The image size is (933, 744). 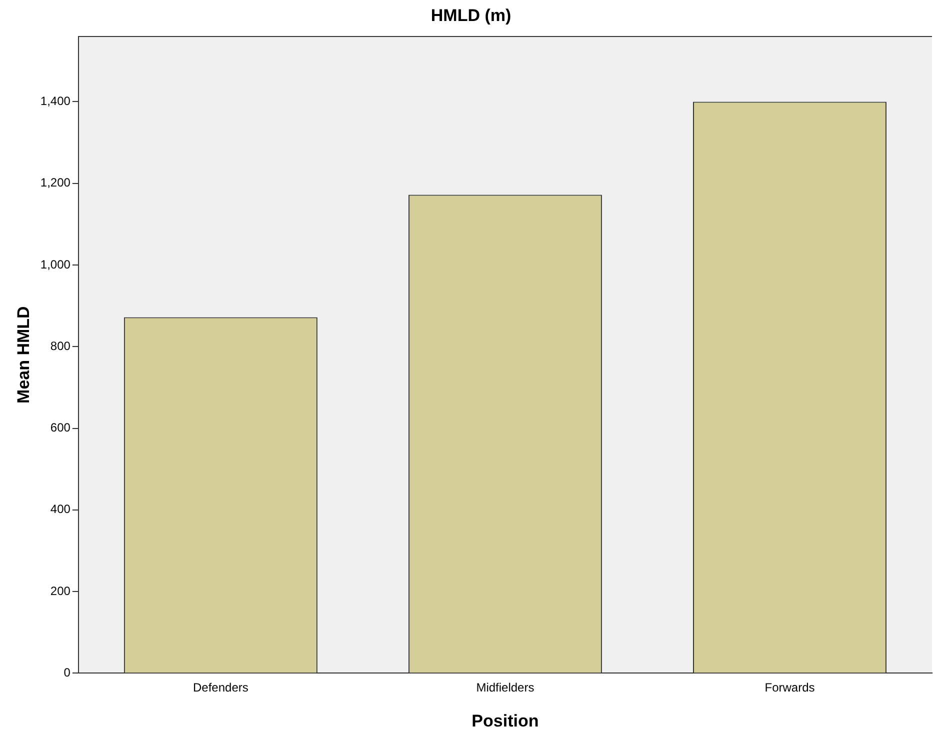 I want to click on y-axis-title: Mean HMLD, so click(x=23, y=355).